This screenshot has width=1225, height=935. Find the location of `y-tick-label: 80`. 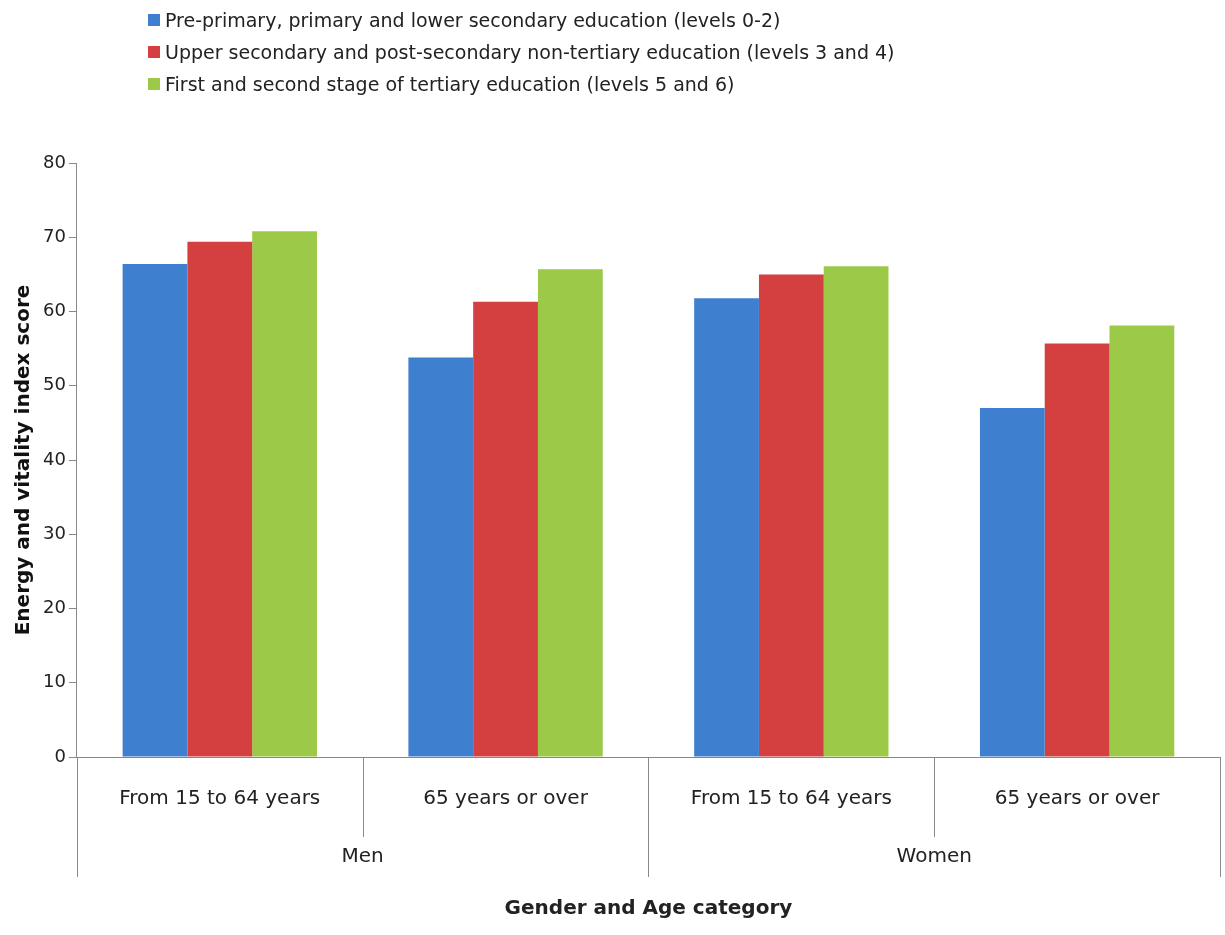

y-tick-label: 80 is located at coordinates (54, 161).